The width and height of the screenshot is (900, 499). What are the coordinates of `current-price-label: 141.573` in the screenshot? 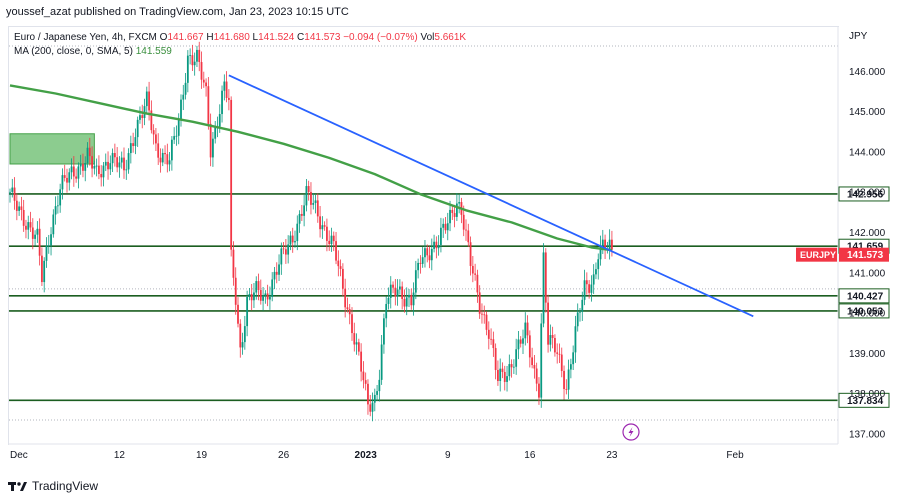 It's located at (865, 255).